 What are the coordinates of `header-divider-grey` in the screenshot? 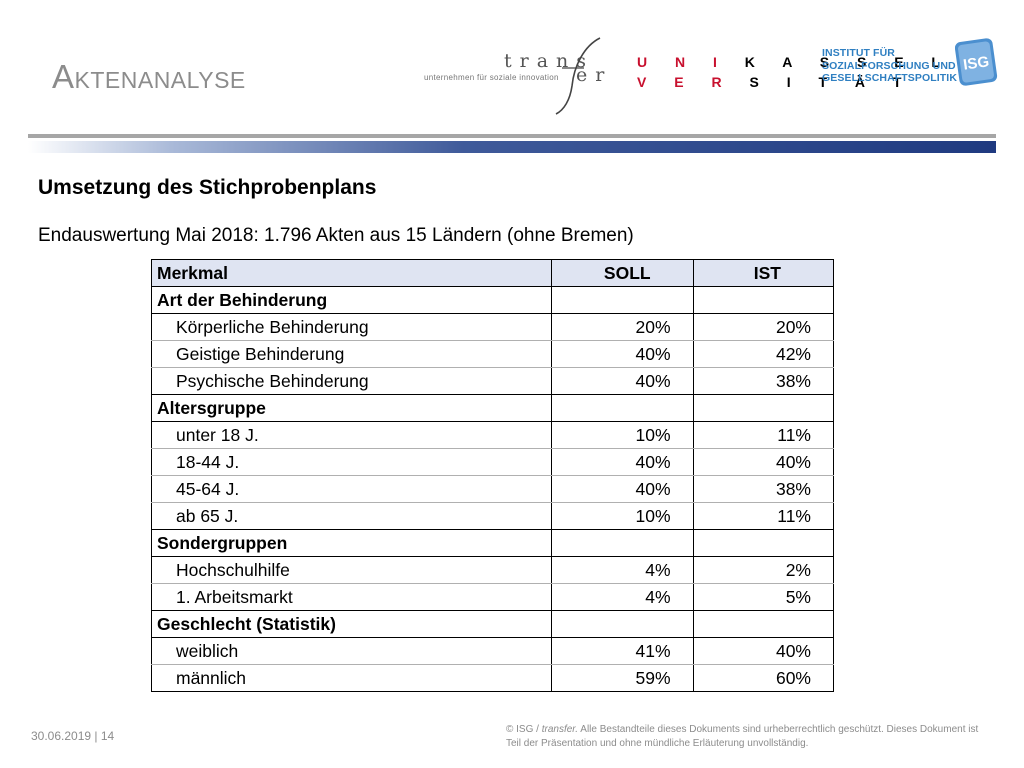 It's located at (512, 136).